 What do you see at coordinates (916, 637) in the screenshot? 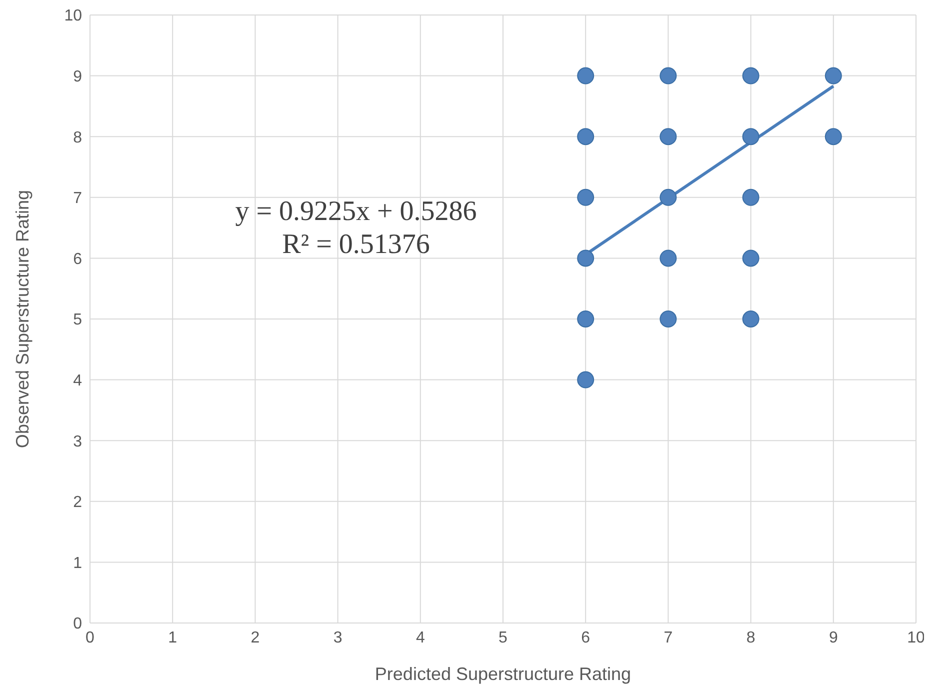
I see `x-tick-label: 10` at bounding box center [916, 637].